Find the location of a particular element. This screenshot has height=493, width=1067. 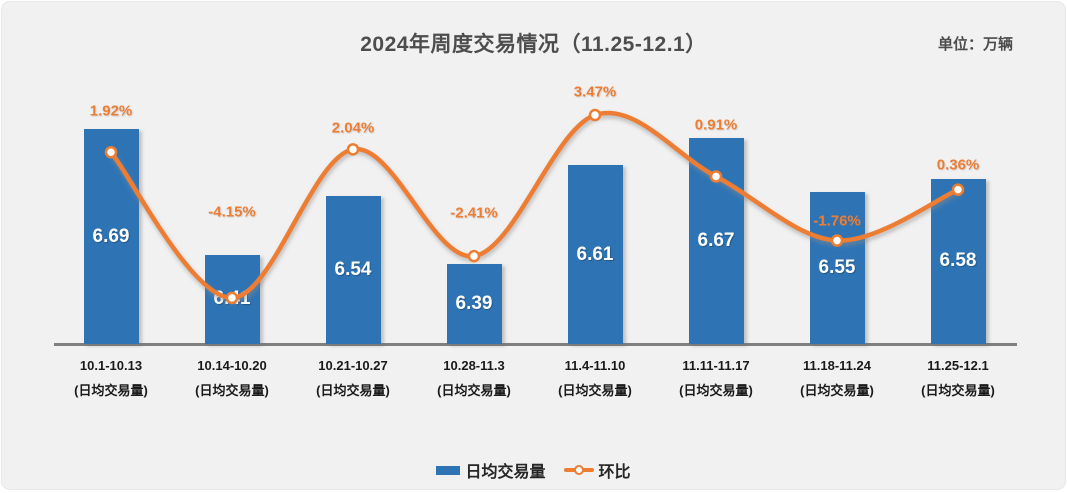

line-value-label: 2.04% is located at coordinates (353, 128).